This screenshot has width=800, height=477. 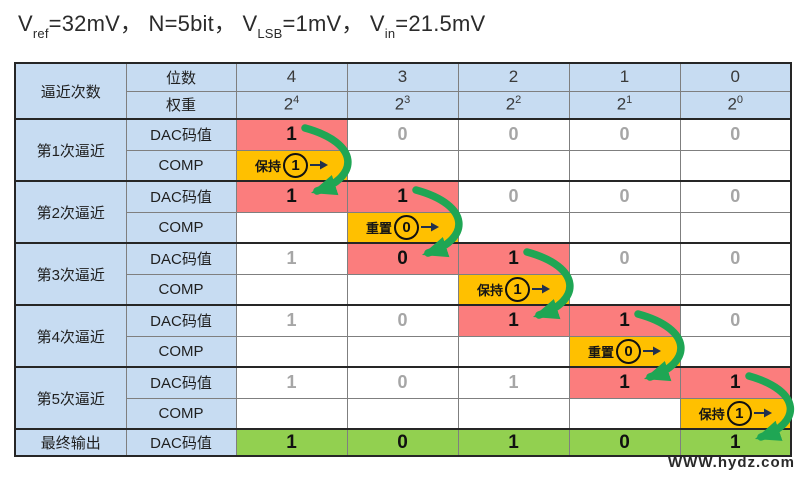 What do you see at coordinates (270, 34) in the screenshot?
I see `title-seg3-sub: LSB` at bounding box center [270, 34].